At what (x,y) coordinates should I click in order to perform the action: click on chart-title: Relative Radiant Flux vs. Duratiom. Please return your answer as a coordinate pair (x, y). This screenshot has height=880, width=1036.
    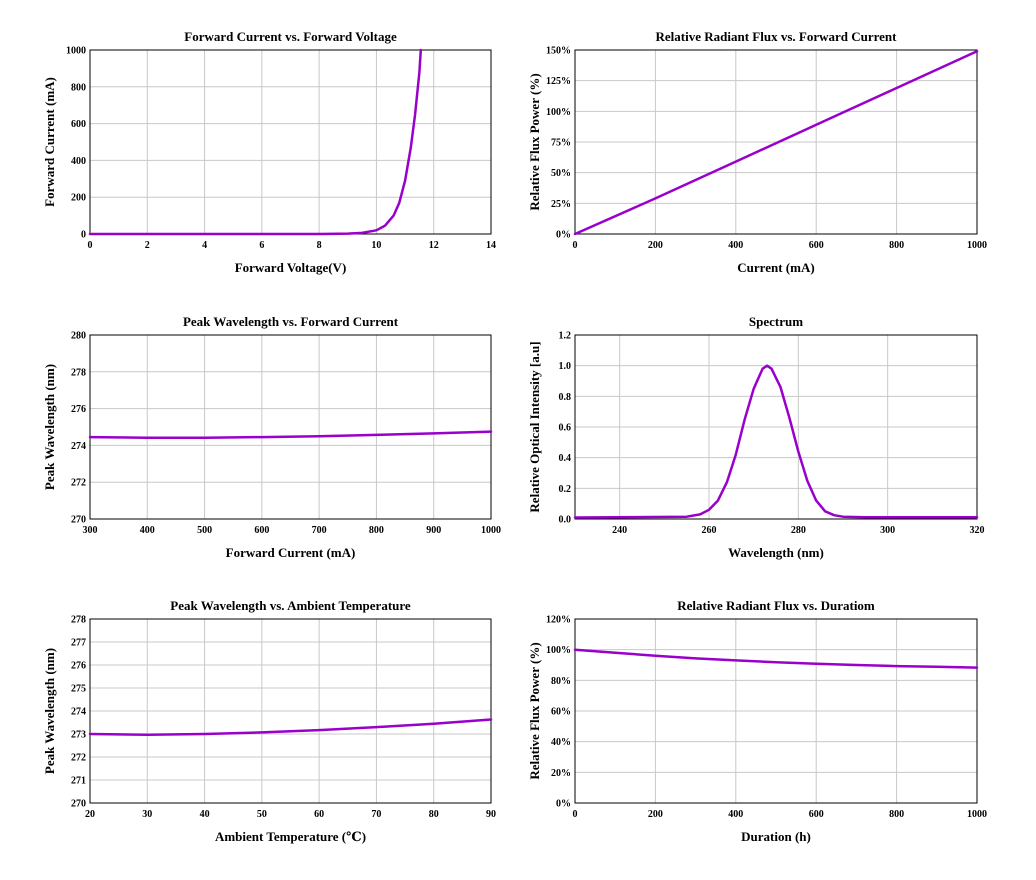
    Looking at the image, I should click on (776, 605).